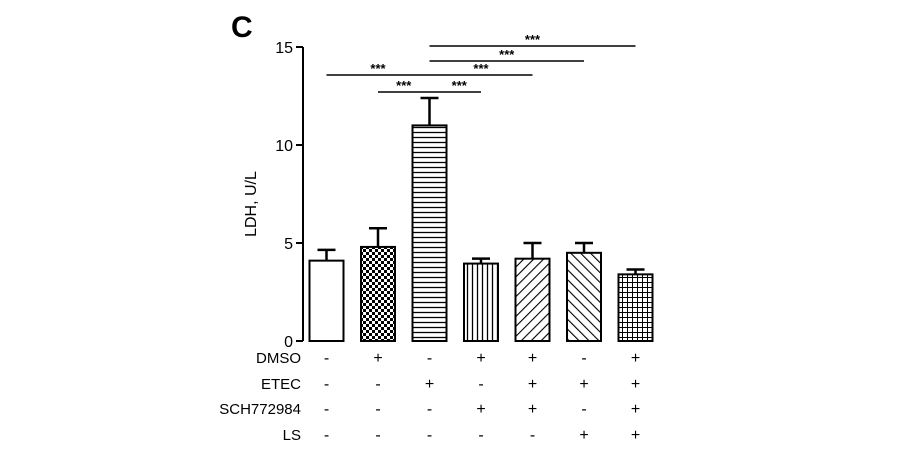 The height and width of the screenshot is (450, 900). I want to click on significance-brackets: *** *** *** *** *** ***, so click(481, 62).